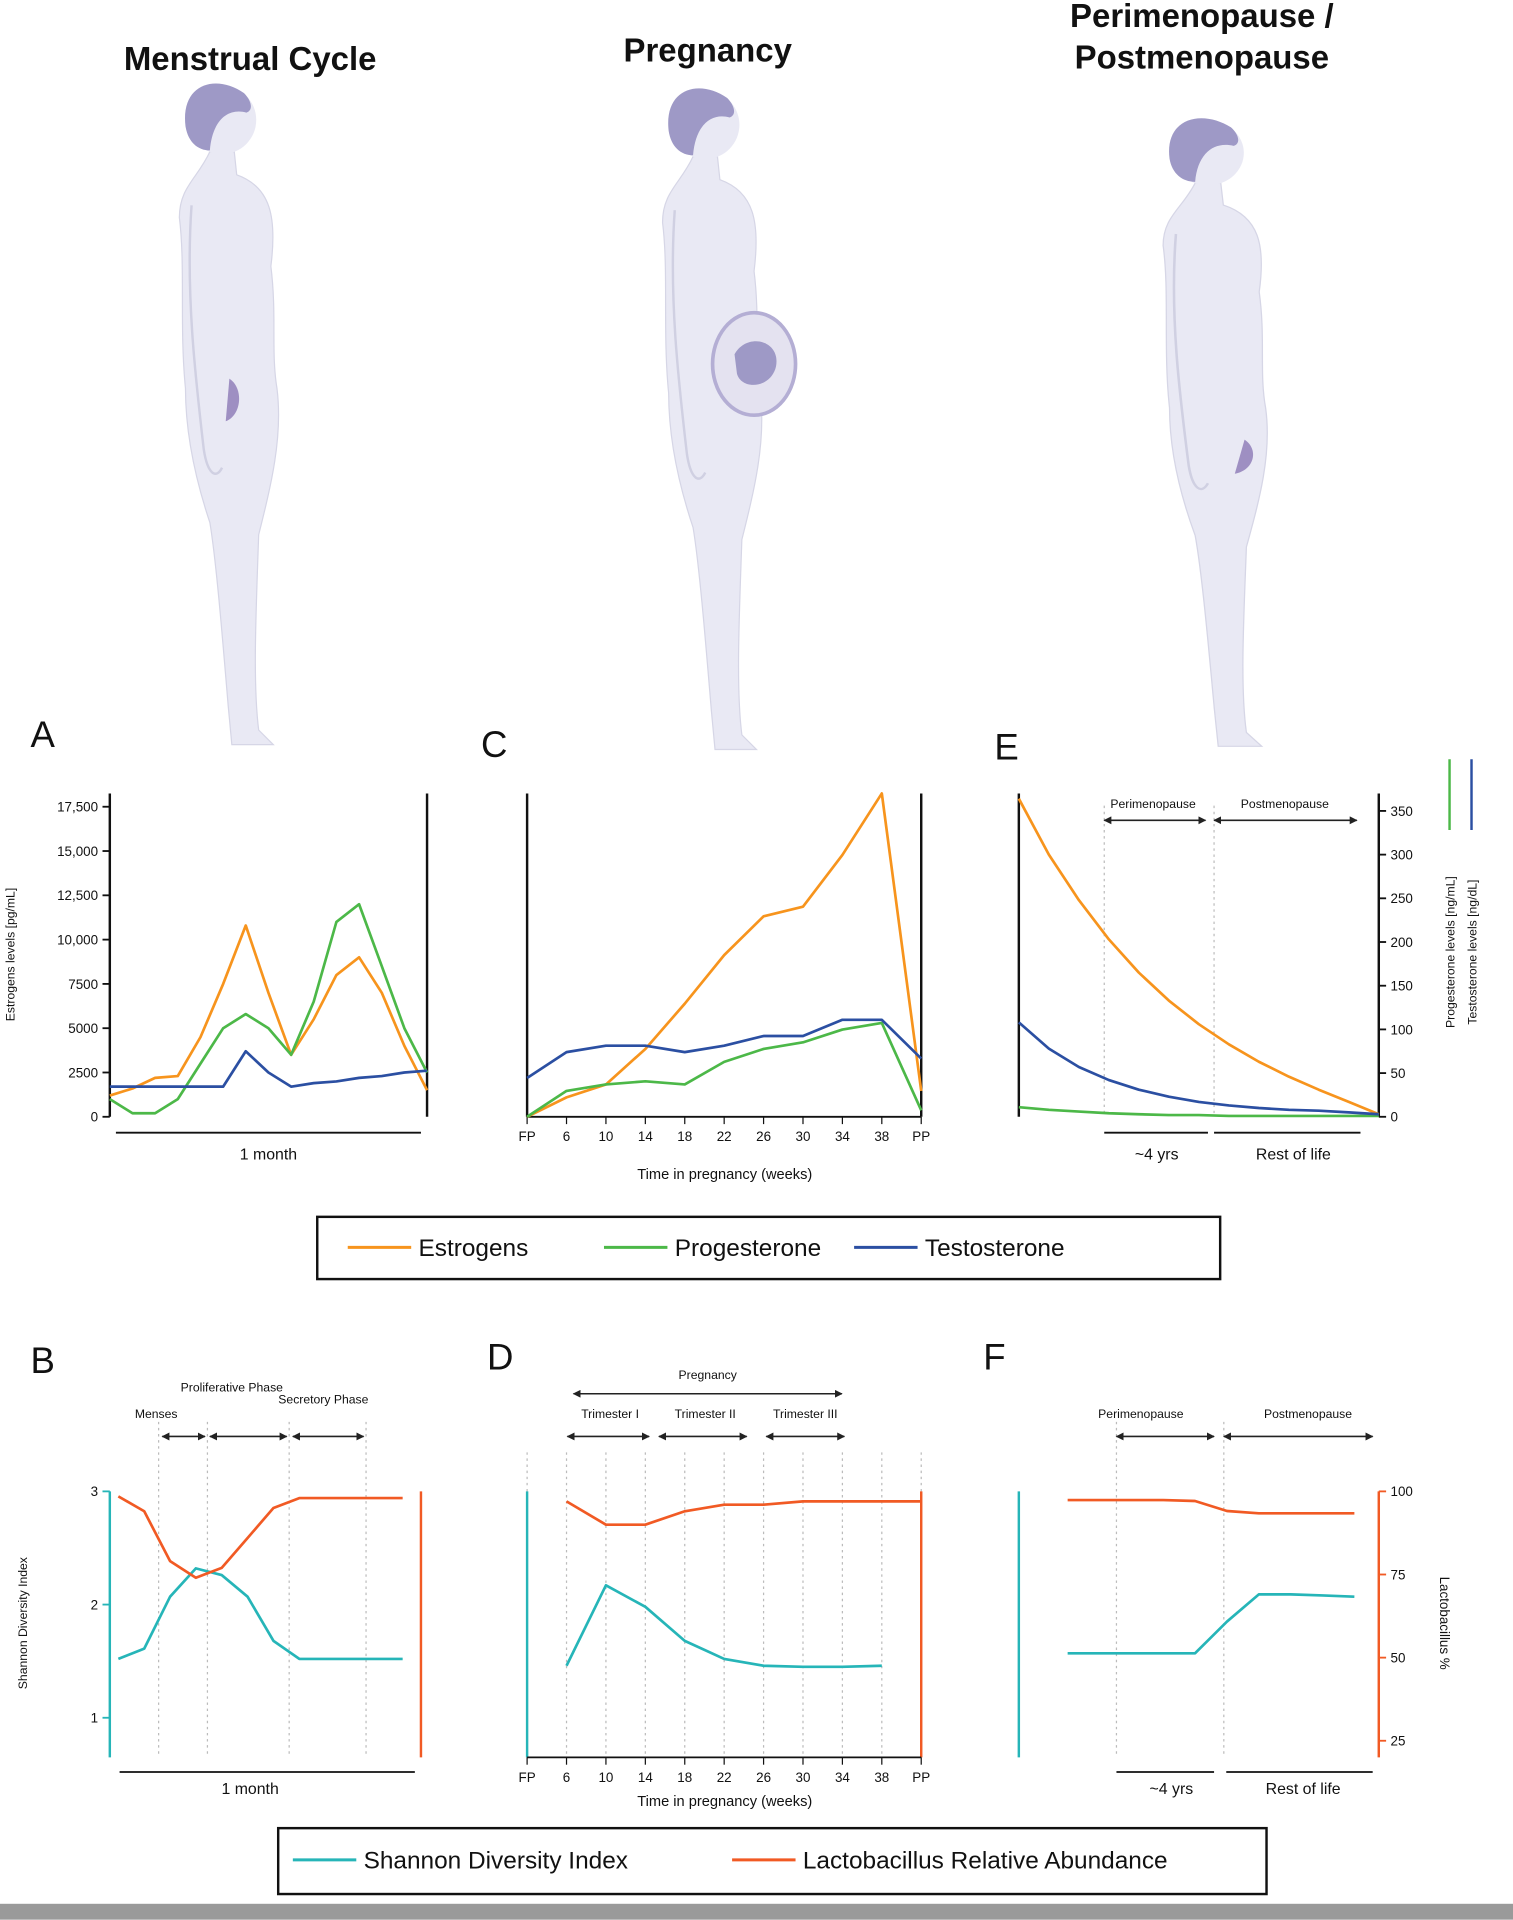  I want to click on y-tick-label: 300, so click(1401, 855).